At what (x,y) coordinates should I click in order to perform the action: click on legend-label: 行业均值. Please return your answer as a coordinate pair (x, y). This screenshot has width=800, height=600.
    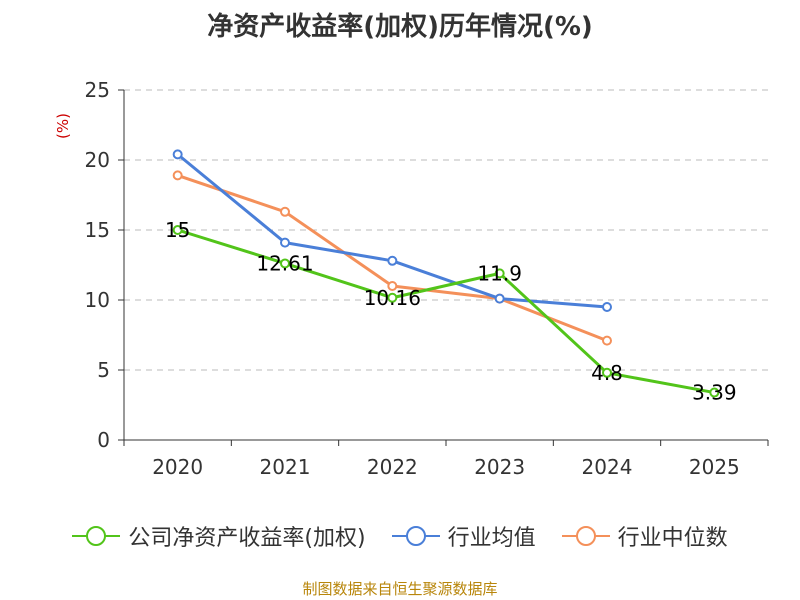
    Looking at the image, I should click on (491, 538).